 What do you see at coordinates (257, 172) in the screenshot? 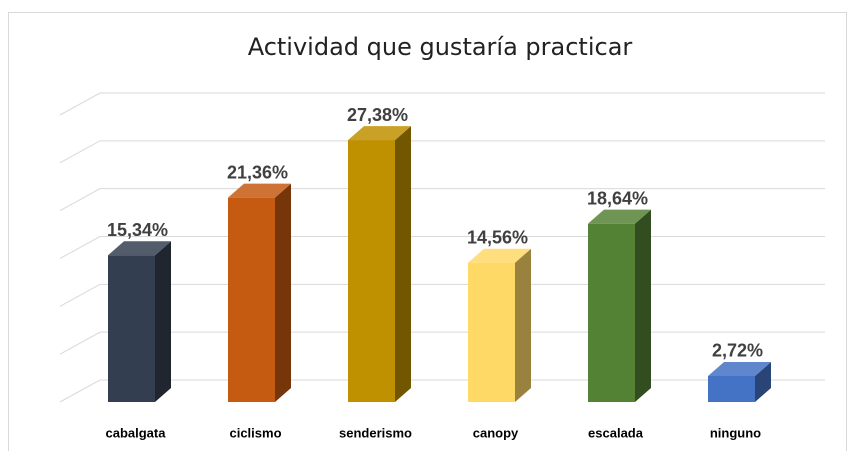
I see `data-label: 21,36%` at bounding box center [257, 172].